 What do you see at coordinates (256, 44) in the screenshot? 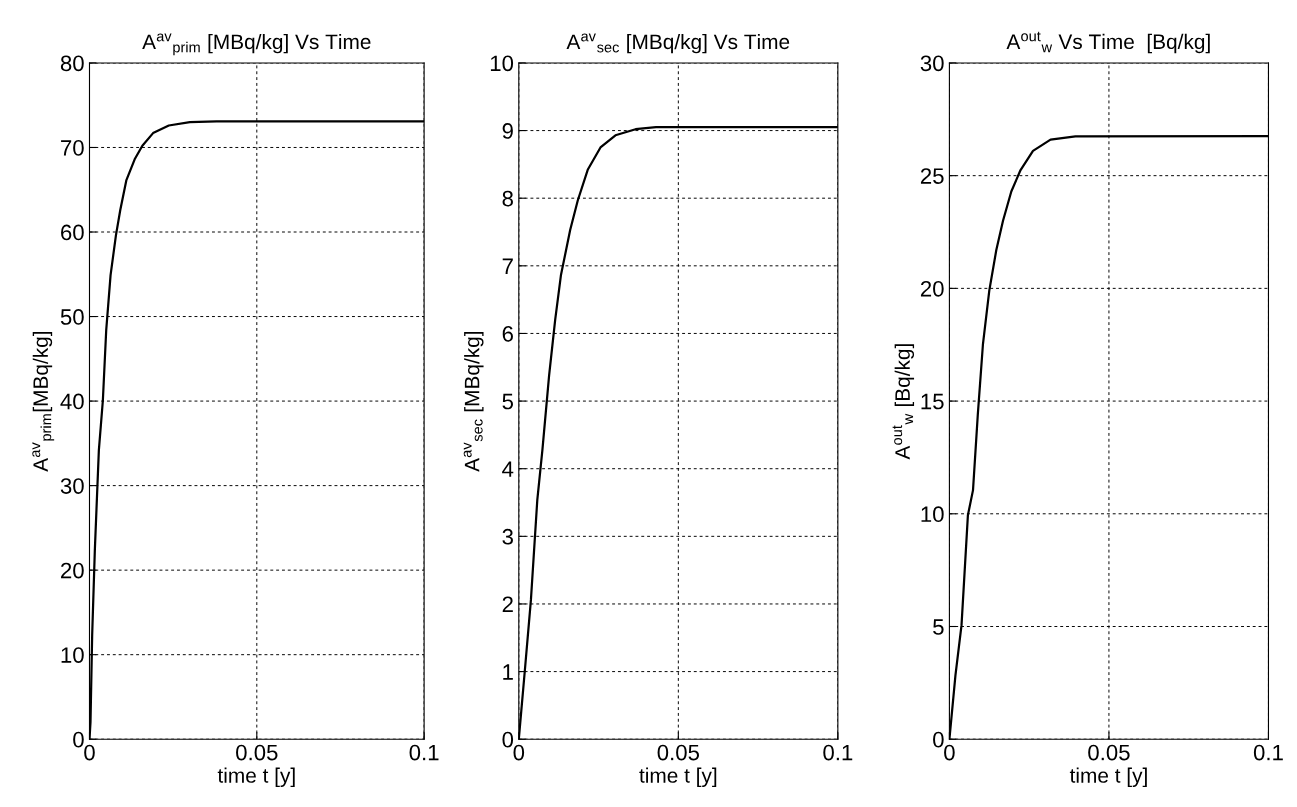
I see `chart-title: A$^{av}$$_{prim}$ [MBq/kg] Vs Time` at bounding box center [256, 44].